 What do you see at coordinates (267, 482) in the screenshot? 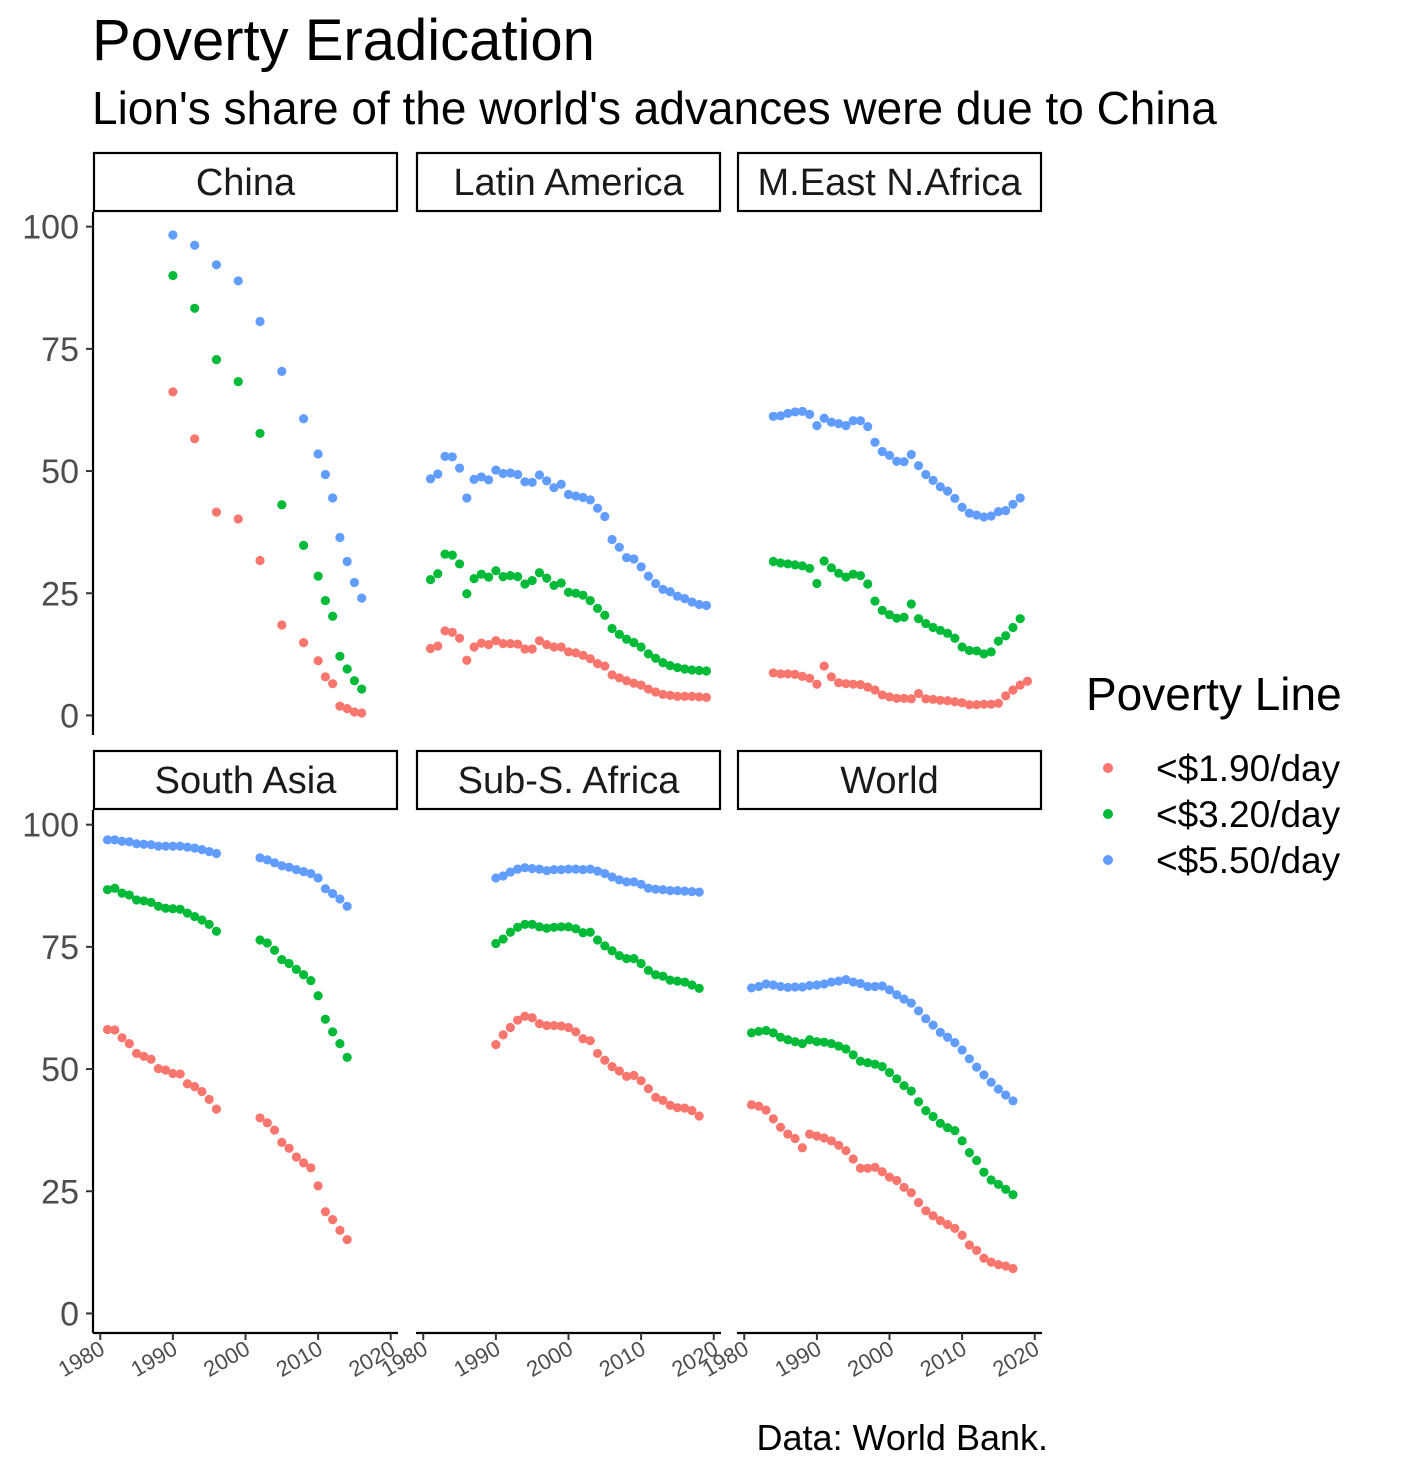
I see `panel-china-series-3-20-day` at bounding box center [267, 482].